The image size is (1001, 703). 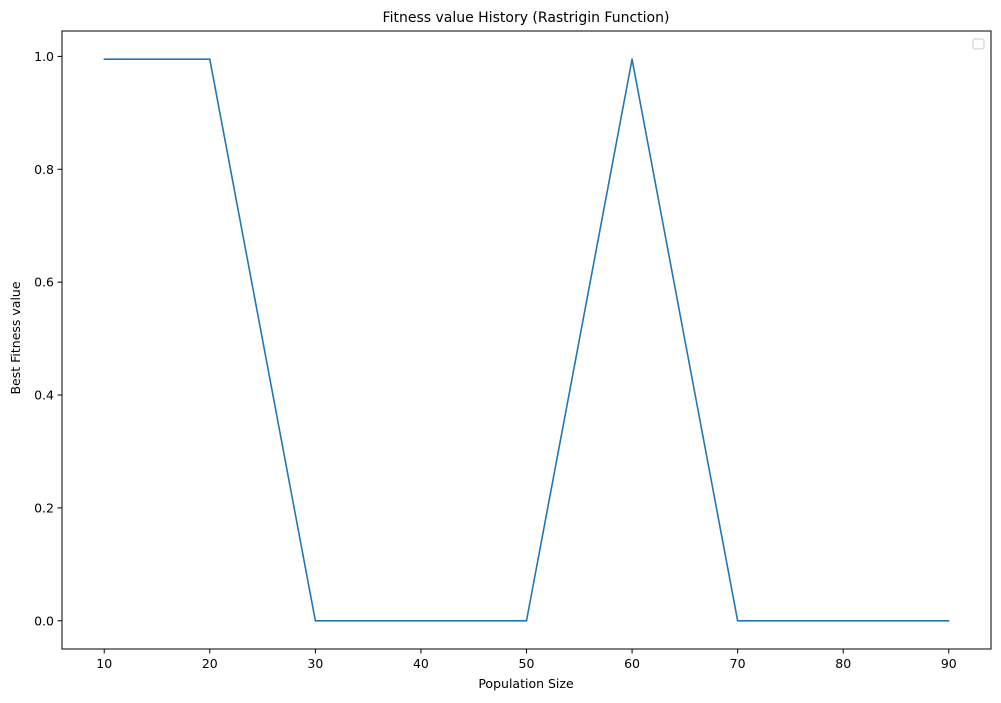 I want to click on x-axis-label: Population Size, so click(x=526, y=683).